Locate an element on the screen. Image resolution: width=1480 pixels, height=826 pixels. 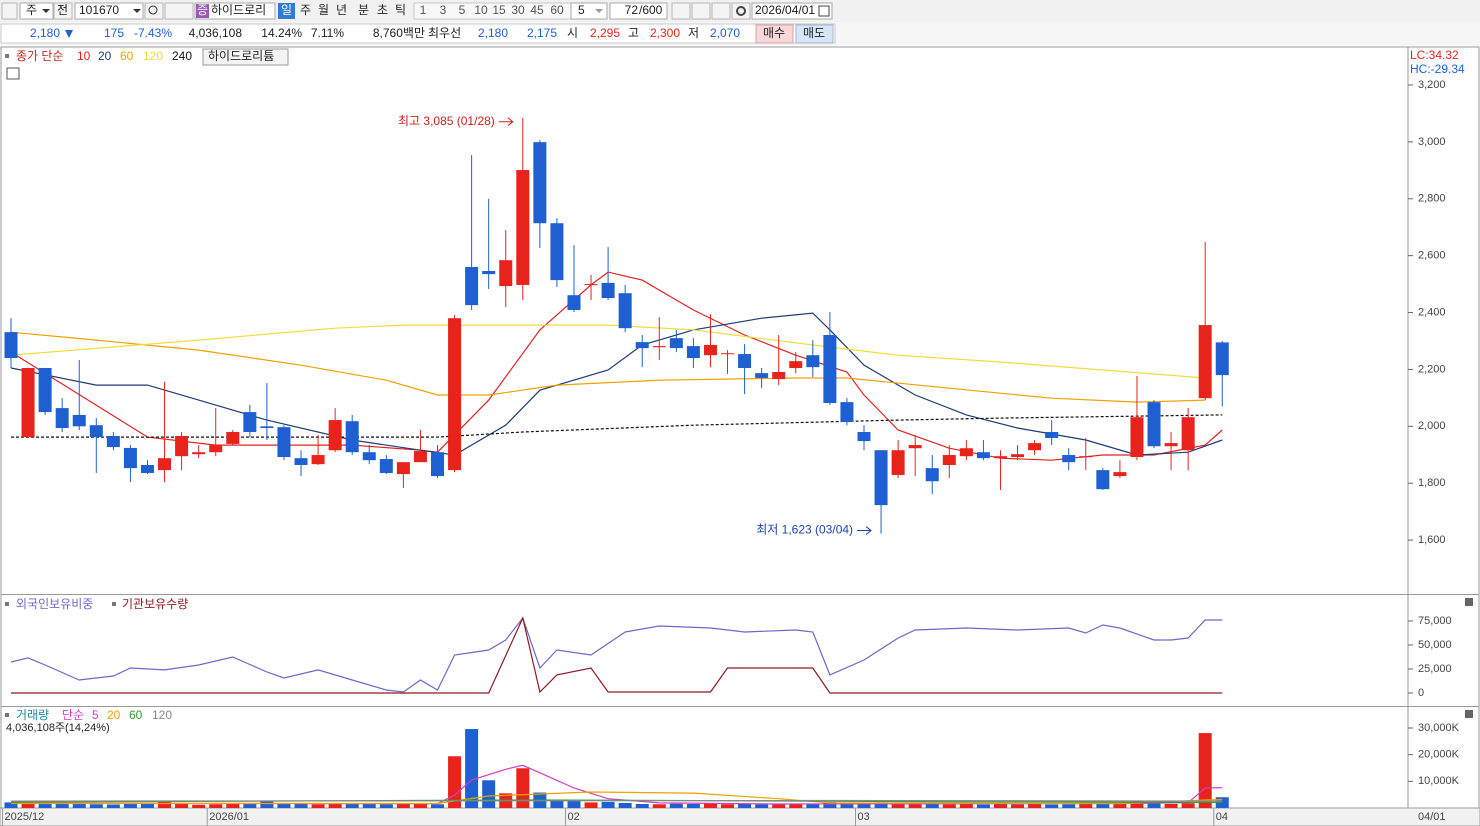
interval: 30 is located at coordinates (518, 10).